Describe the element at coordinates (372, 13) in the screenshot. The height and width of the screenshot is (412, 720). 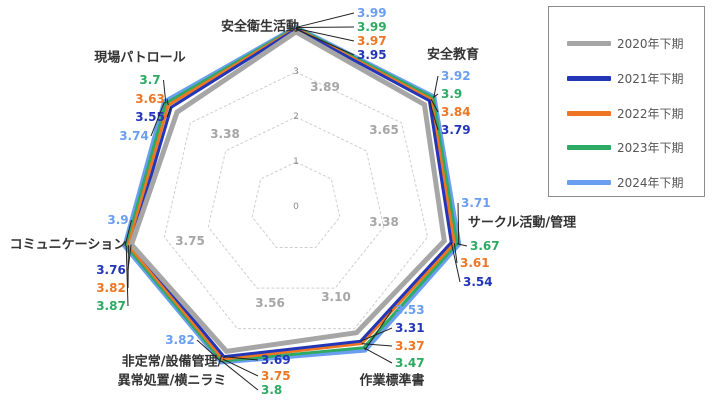
I see `data-label-2024年下期-0: 3.99` at that location.